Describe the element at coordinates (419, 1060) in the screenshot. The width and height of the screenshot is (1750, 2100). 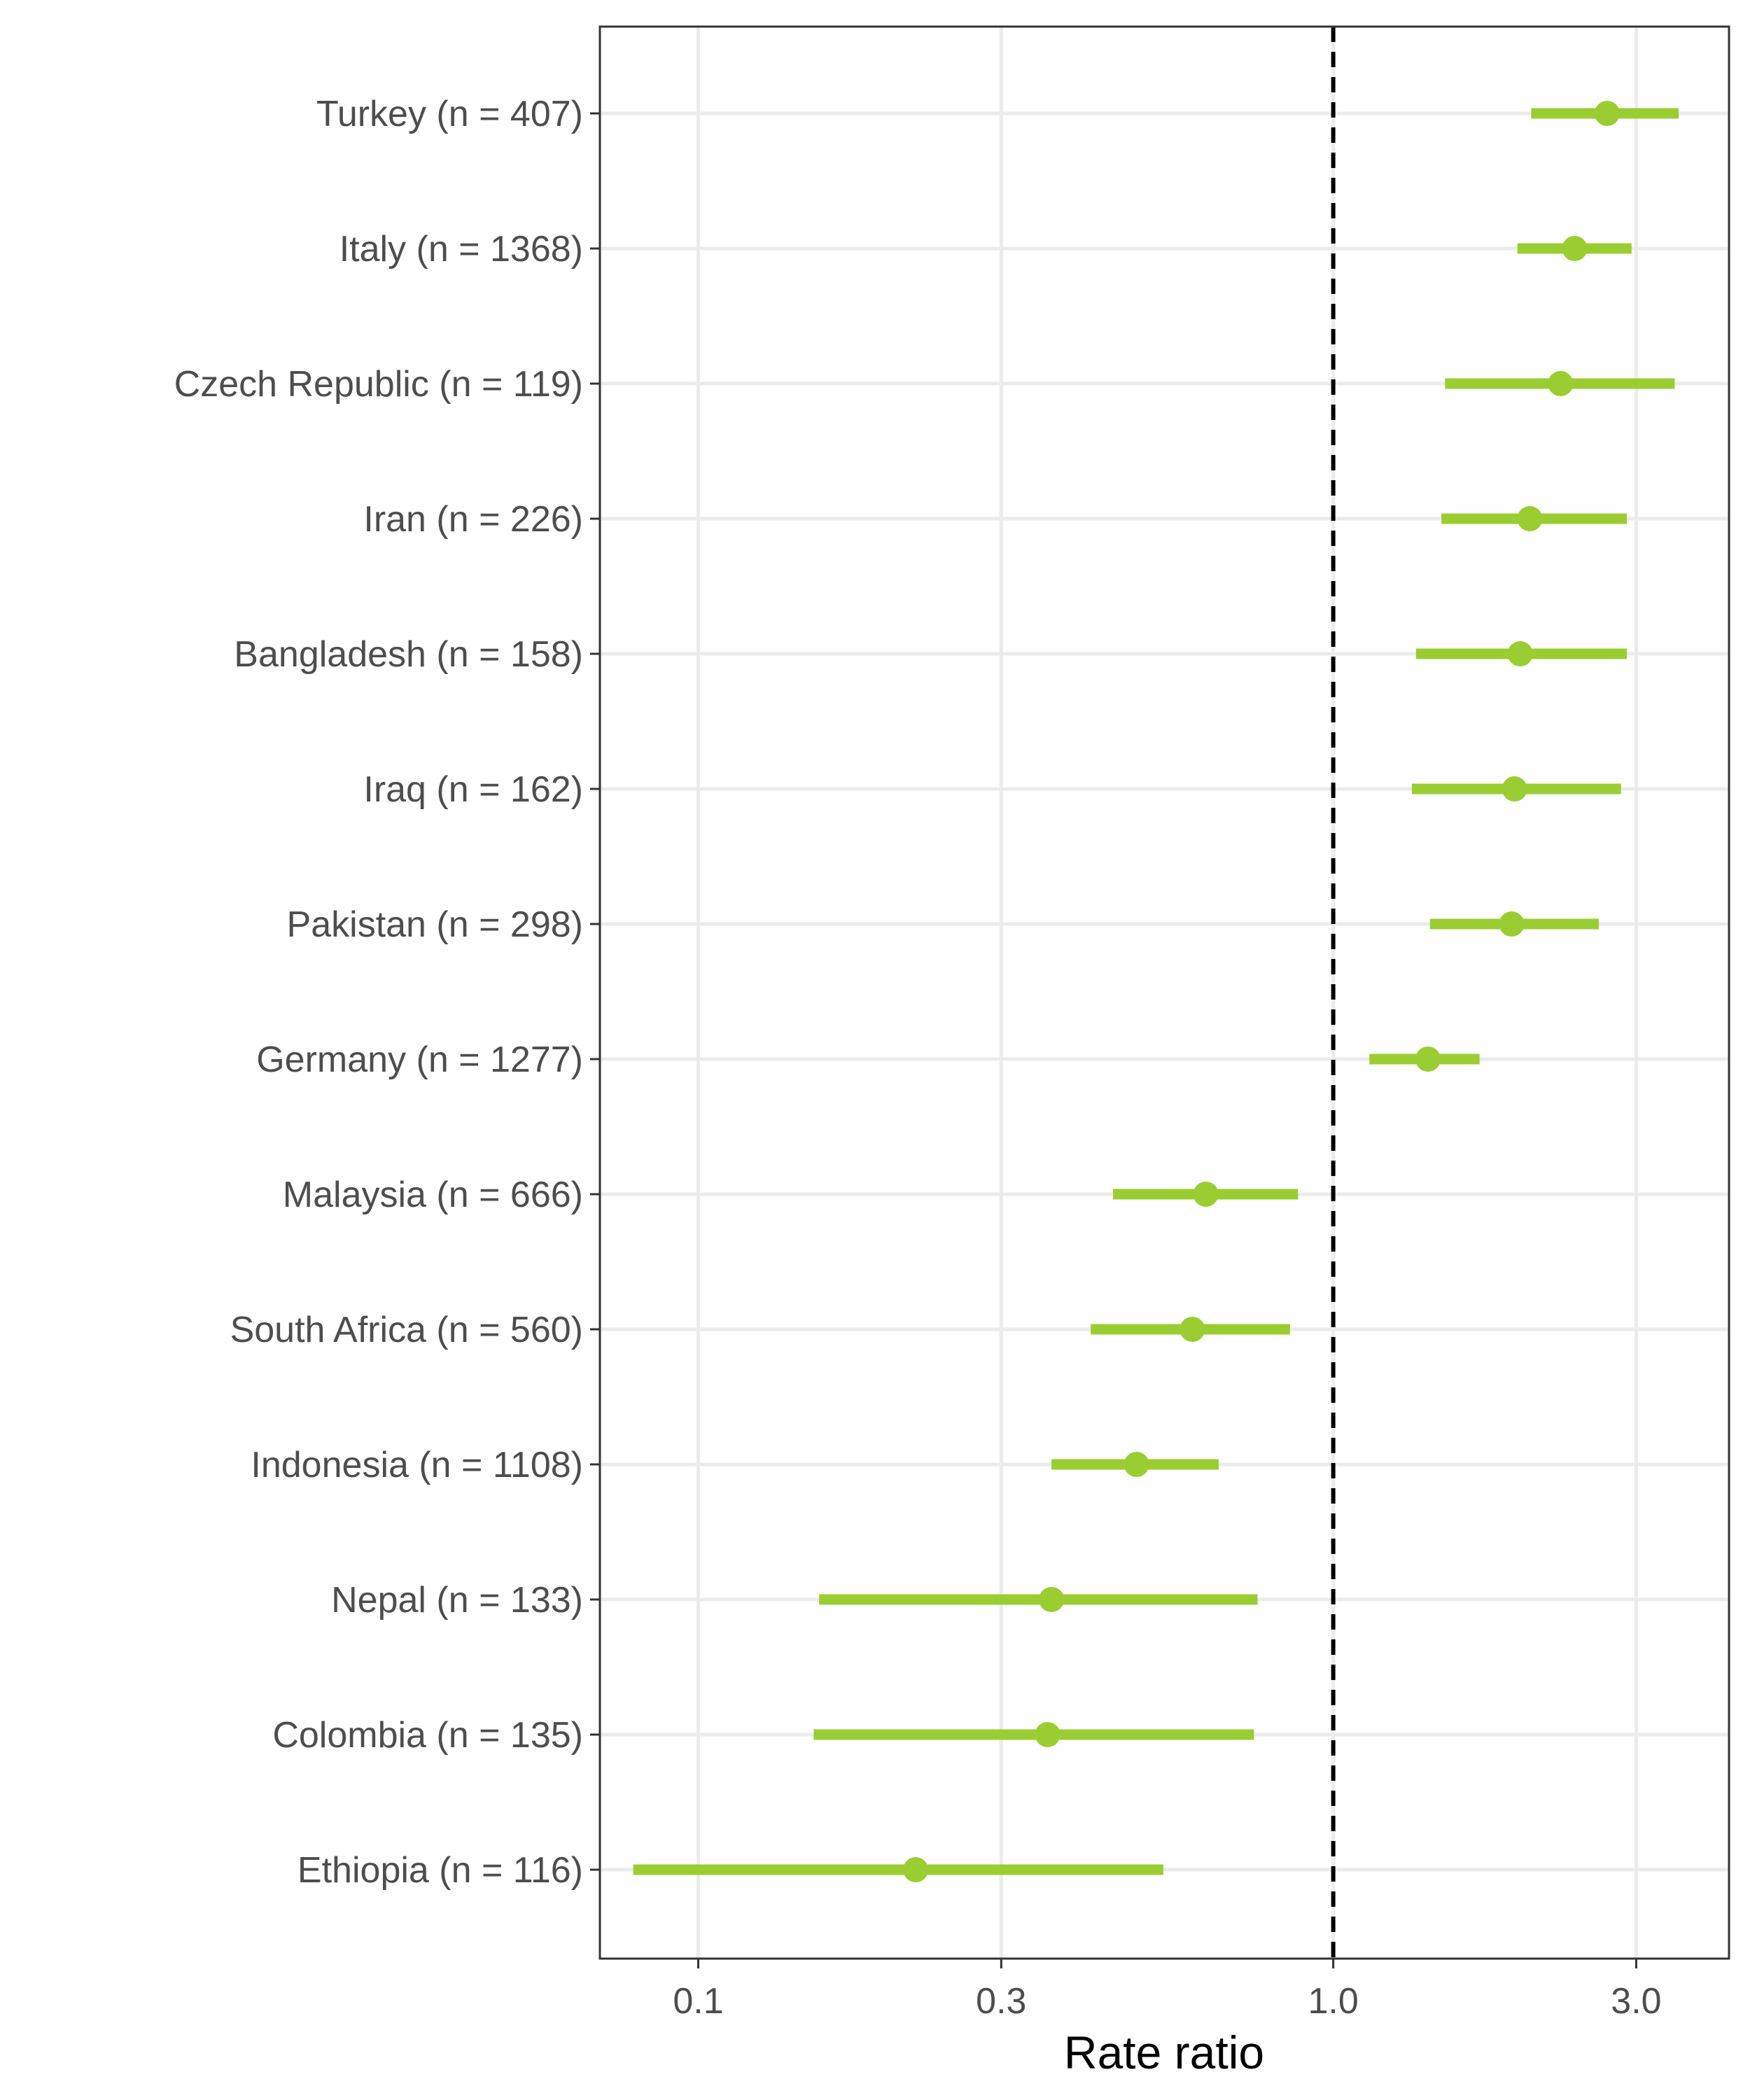
I see `y-tick-label: Germany (n = 1277)` at that location.